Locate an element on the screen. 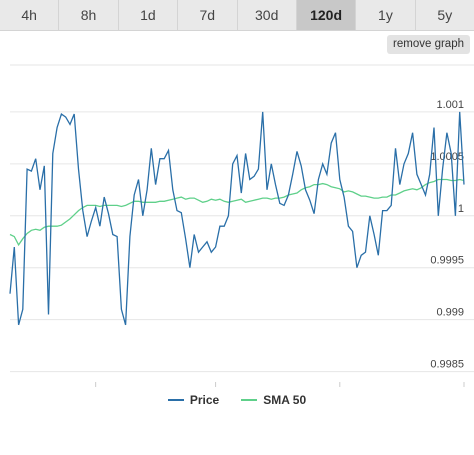 This screenshot has height=455, width=474. timeframe-tabs: 4h 8h 1d 7d 30d 120d 1y 5y is located at coordinates (237, 15).